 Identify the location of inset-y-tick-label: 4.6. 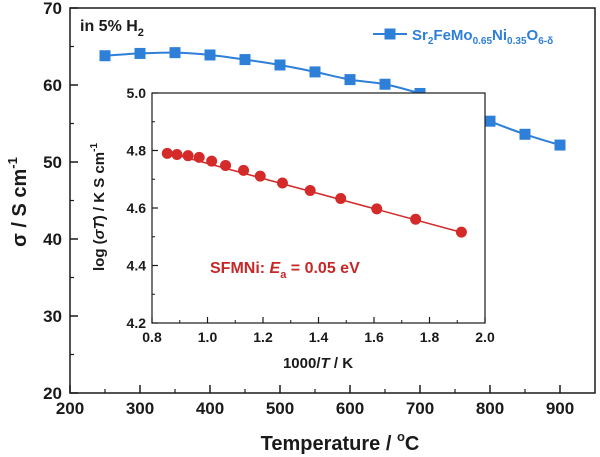
(137, 208).